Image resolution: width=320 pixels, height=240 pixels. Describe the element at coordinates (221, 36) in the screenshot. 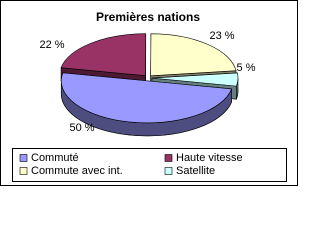

I see `value-label: 23 %` at that location.